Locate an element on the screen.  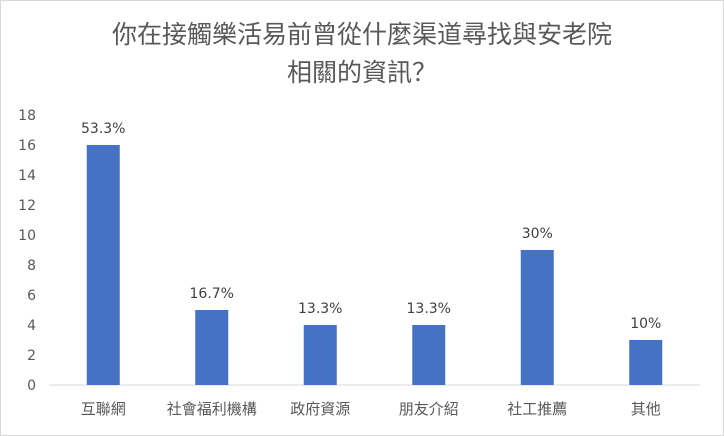
y-tick-label: 16 is located at coordinates (27, 146).